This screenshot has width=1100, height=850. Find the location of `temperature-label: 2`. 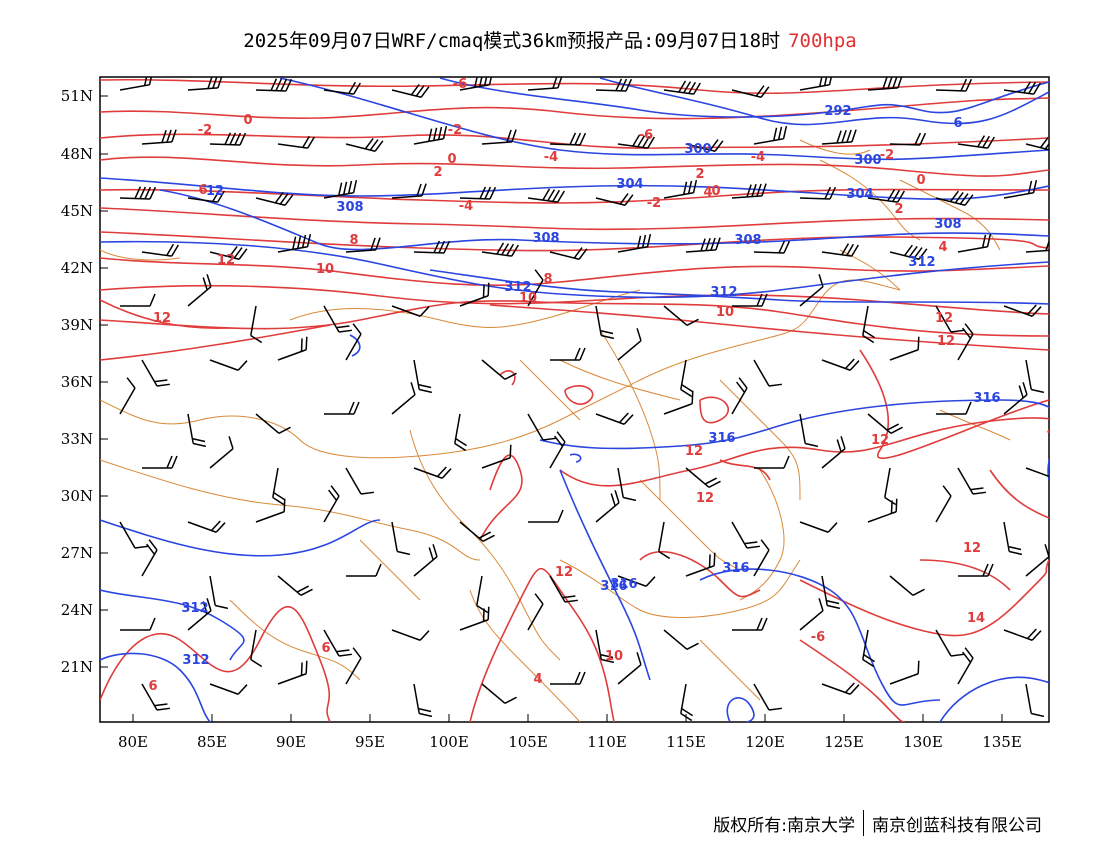

temperature-label: 2 is located at coordinates (898, 209).